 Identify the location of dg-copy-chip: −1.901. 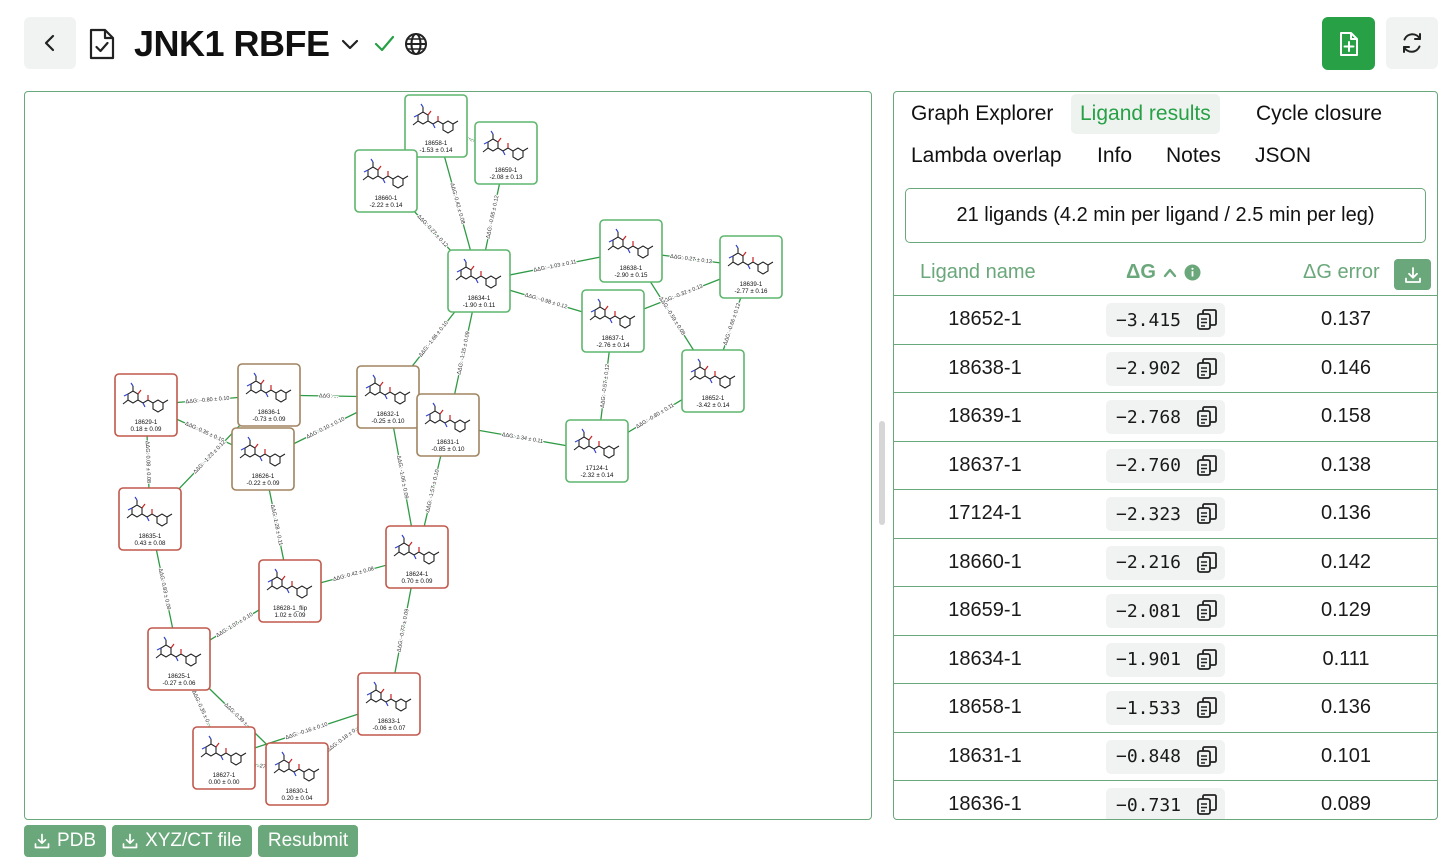
(1165, 659).